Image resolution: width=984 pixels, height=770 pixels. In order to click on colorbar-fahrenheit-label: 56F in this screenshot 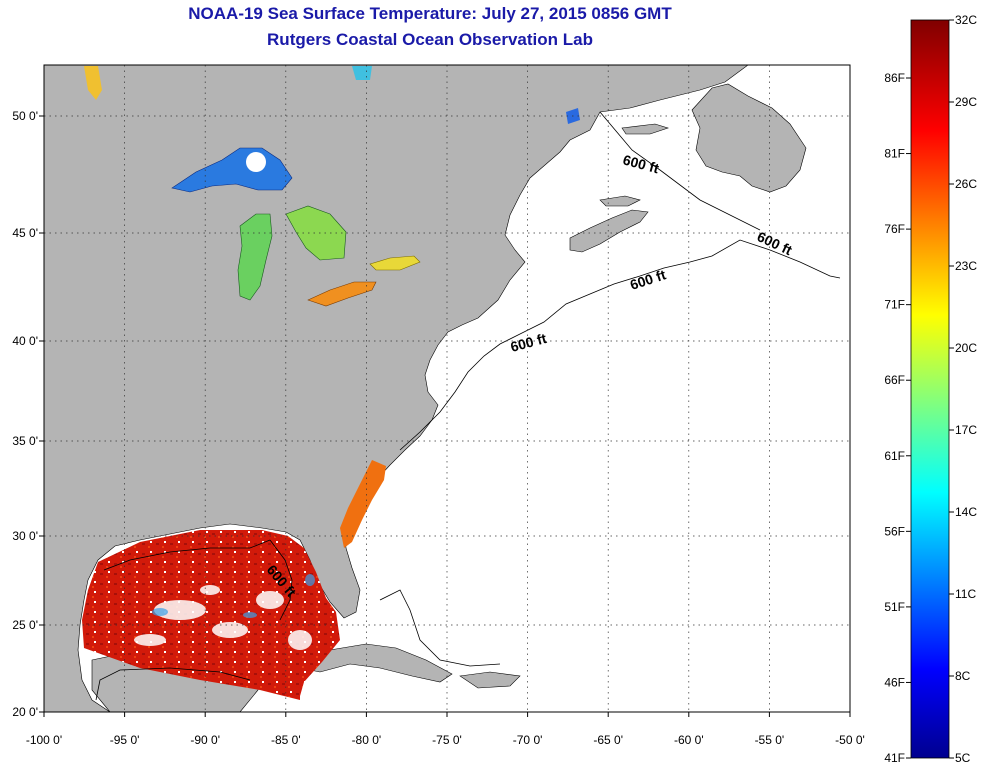, I will do `click(894, 531)`.